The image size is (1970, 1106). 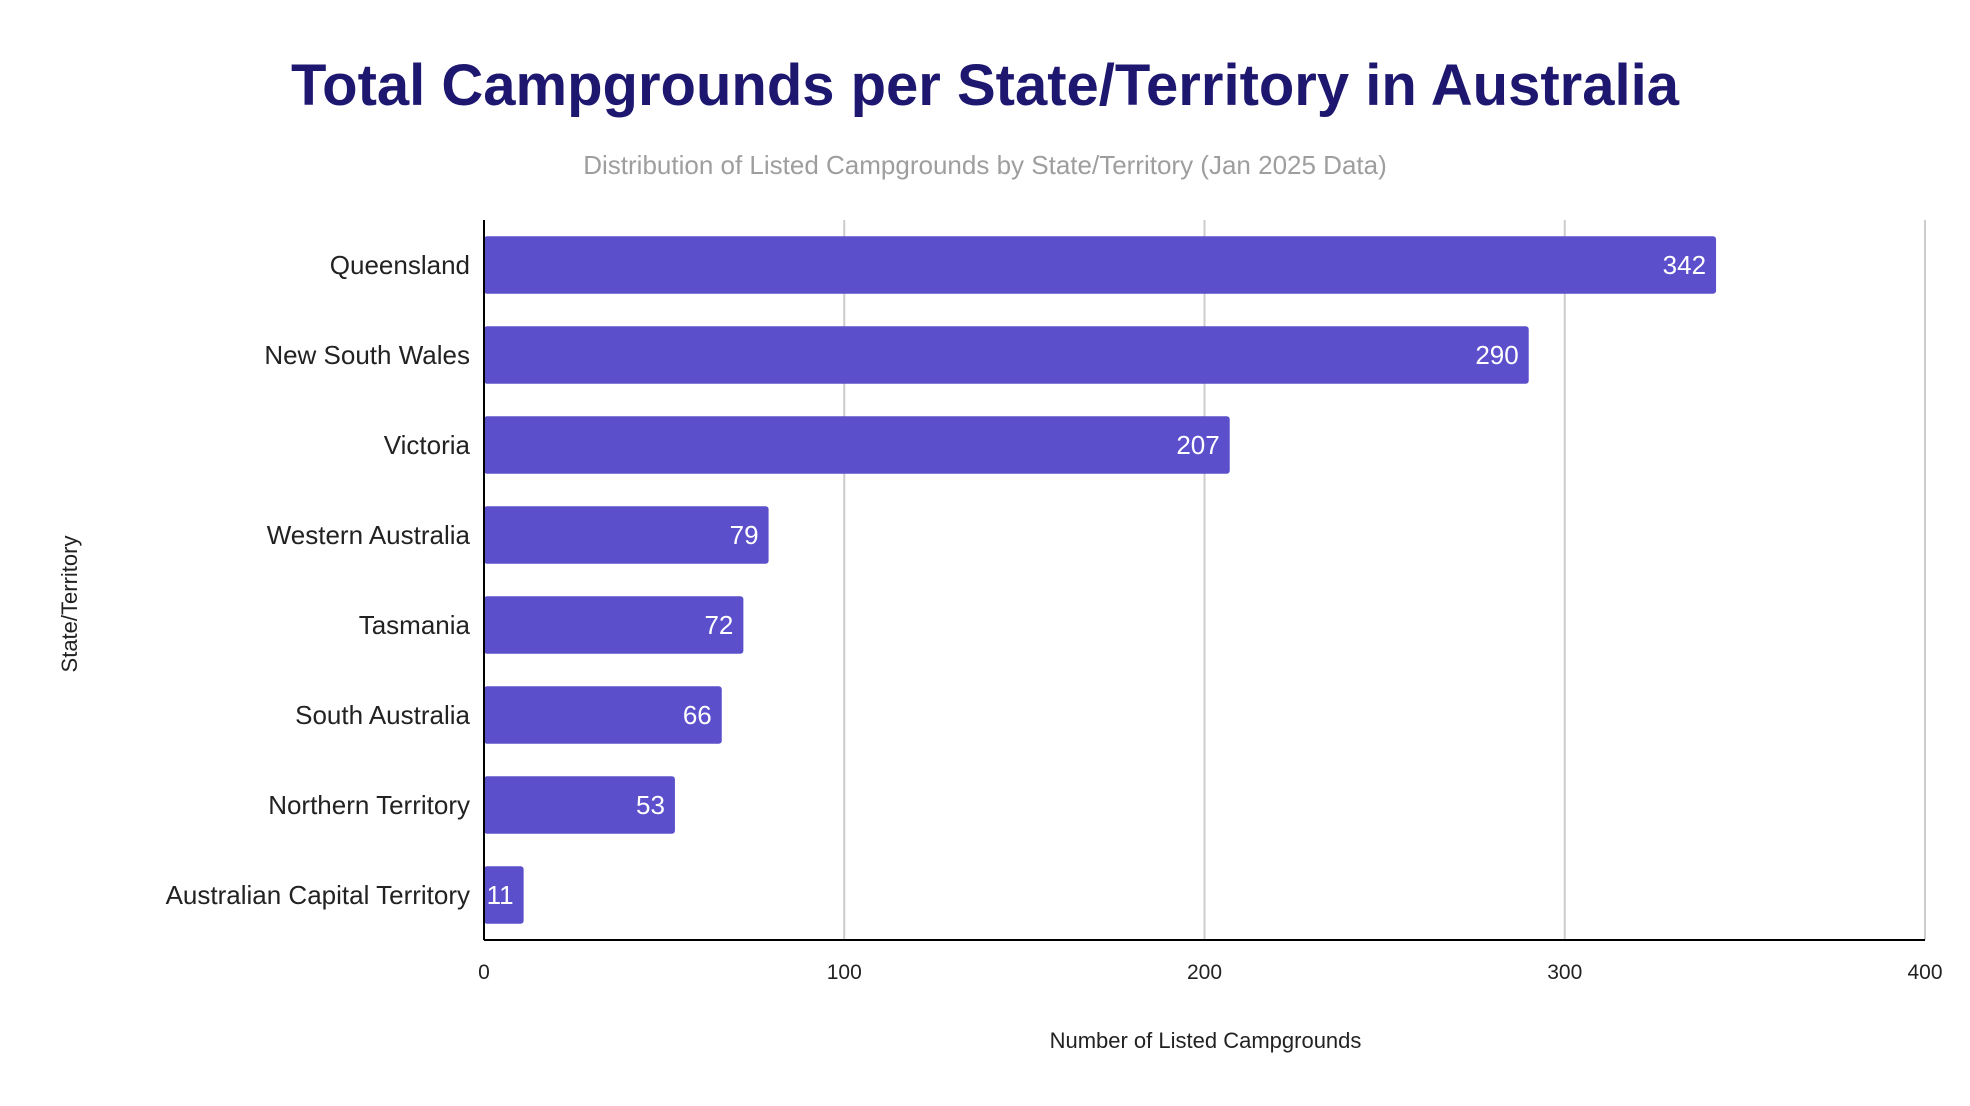 What do you see at coordinates (1496, 355) in the screenshot?
I see `data-label: 290` at bounding box center [1496, 355].